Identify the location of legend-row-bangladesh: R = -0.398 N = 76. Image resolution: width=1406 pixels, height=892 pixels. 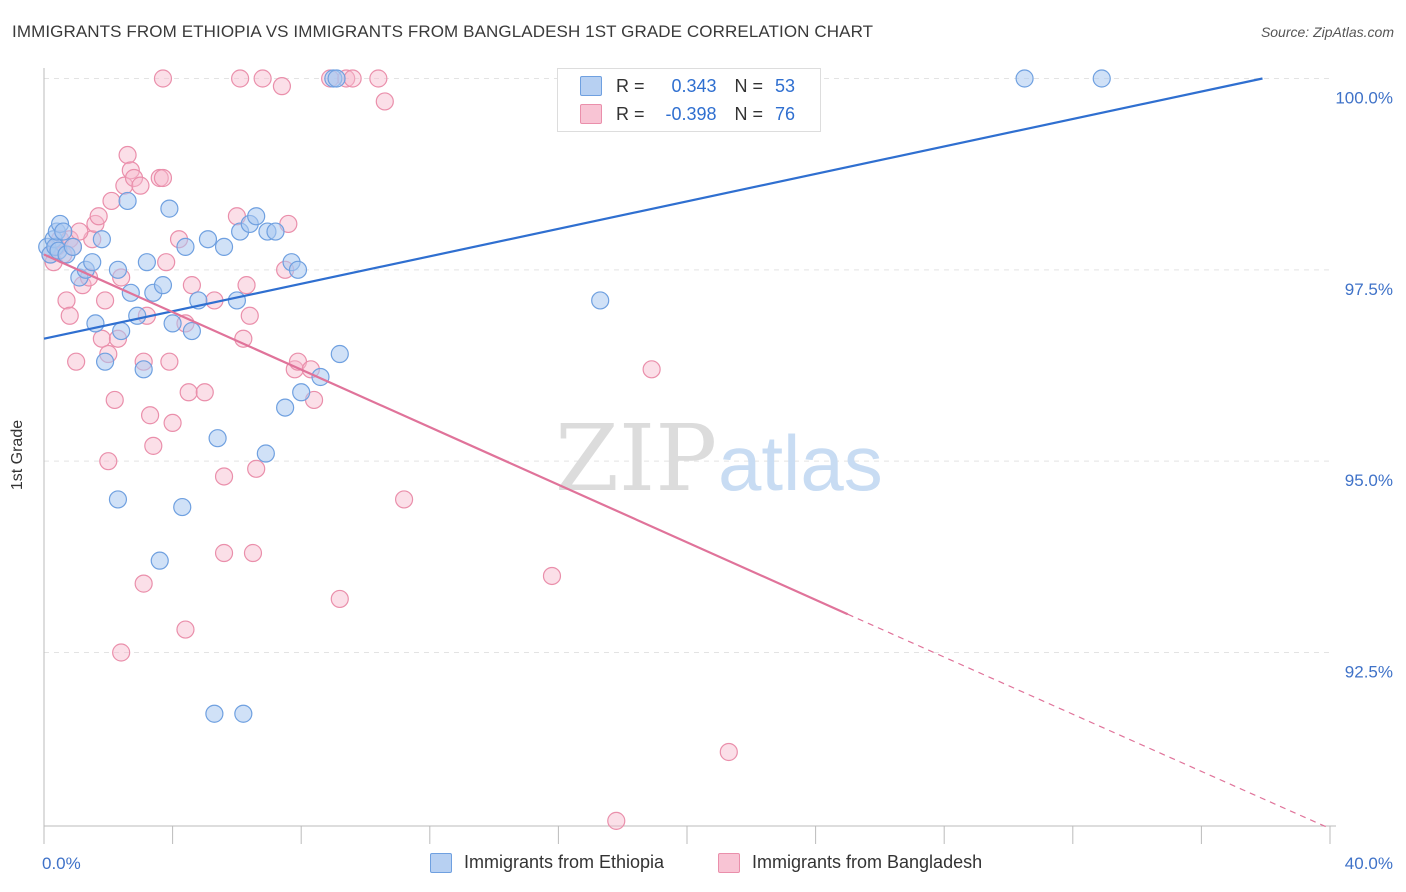
(687, 114).